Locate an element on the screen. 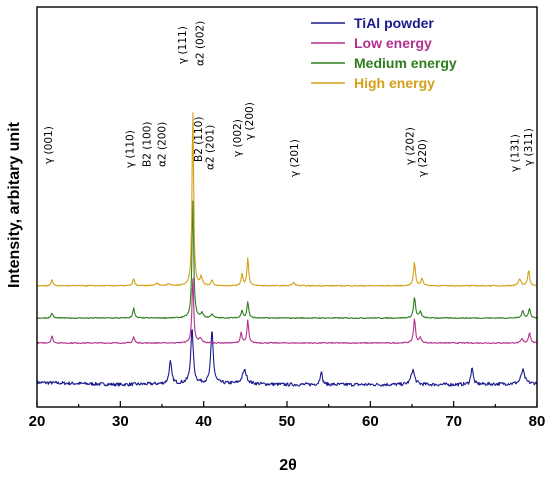 This screenshot has width=550, height=477. peak-label: B2 (110) is located at coordinates (199, 139).